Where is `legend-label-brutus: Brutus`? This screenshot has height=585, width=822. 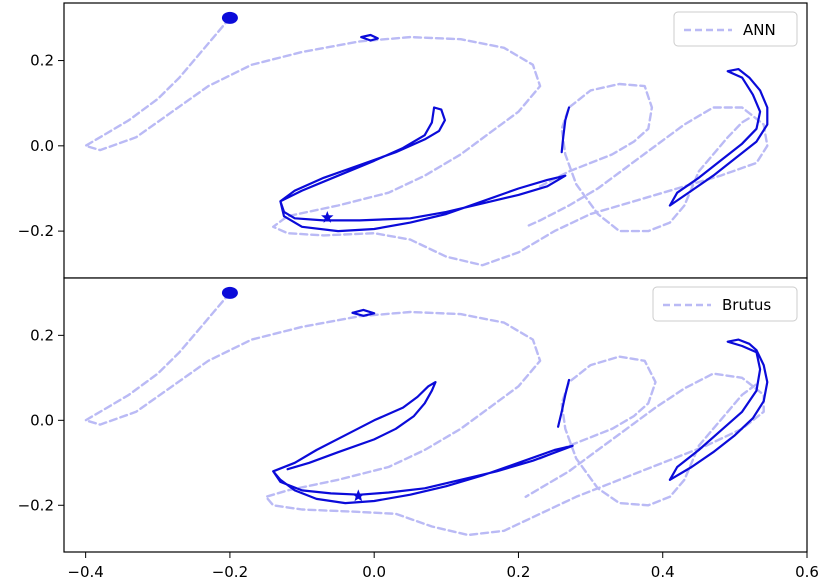 legend-label-brutus: Brutus is located at coordinates (746, 305).